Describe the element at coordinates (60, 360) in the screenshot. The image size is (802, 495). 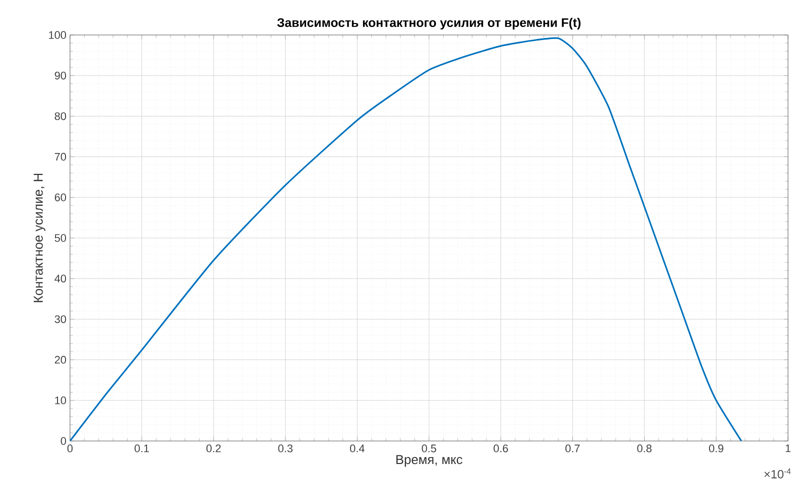
I see `y-tick-label: 20` at that location.